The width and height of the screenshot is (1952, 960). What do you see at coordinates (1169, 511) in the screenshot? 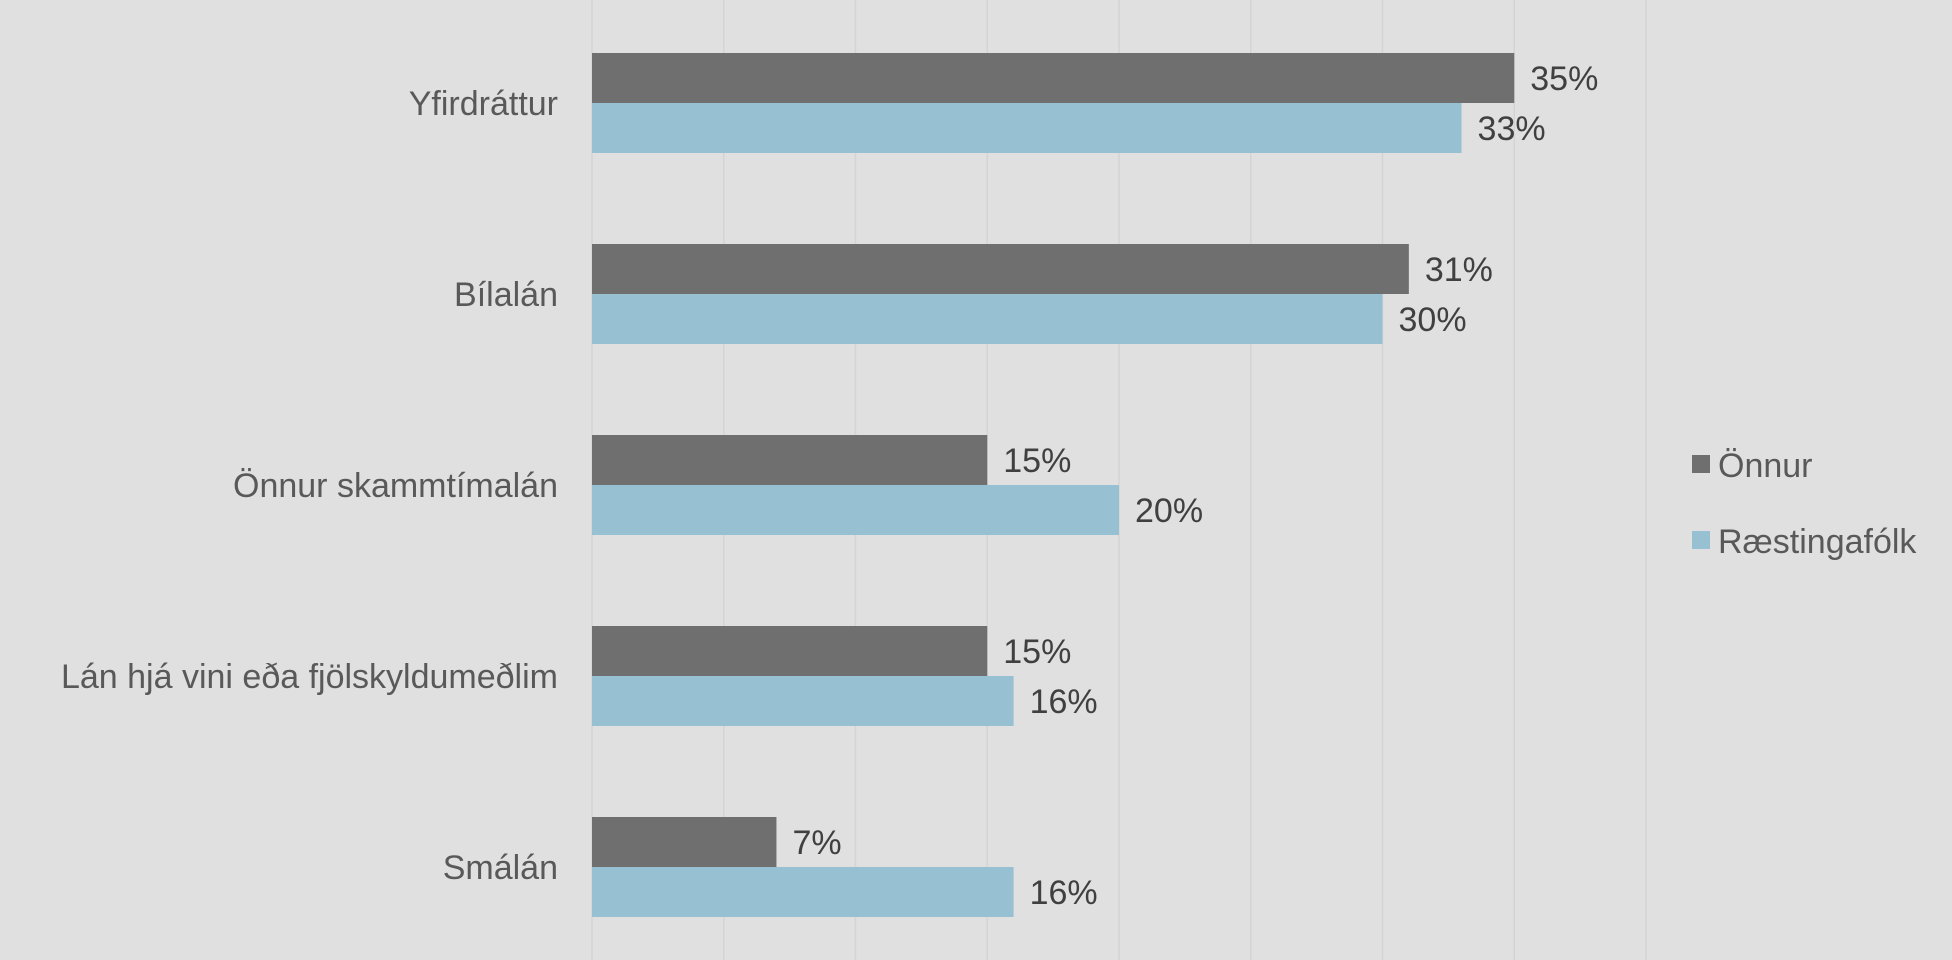
I see `data-label: 20%` at bounding box center [1169, 511].